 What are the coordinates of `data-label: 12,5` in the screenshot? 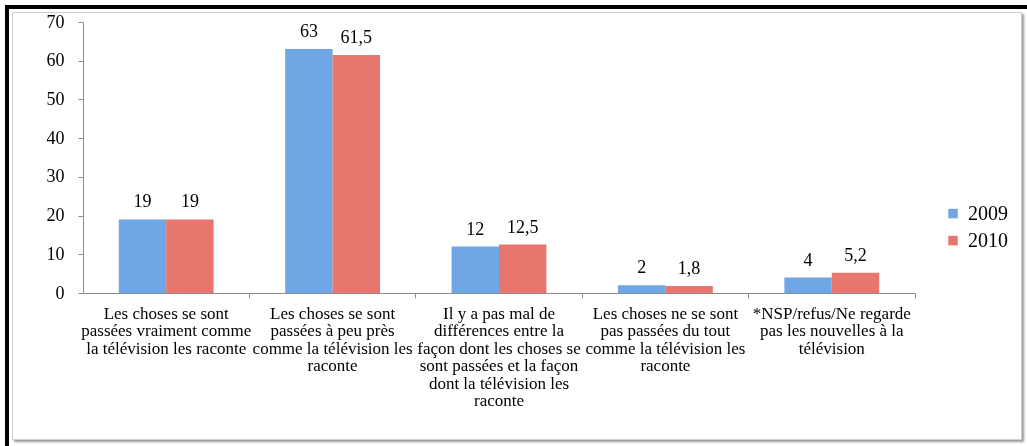 It's located at (522, 226).